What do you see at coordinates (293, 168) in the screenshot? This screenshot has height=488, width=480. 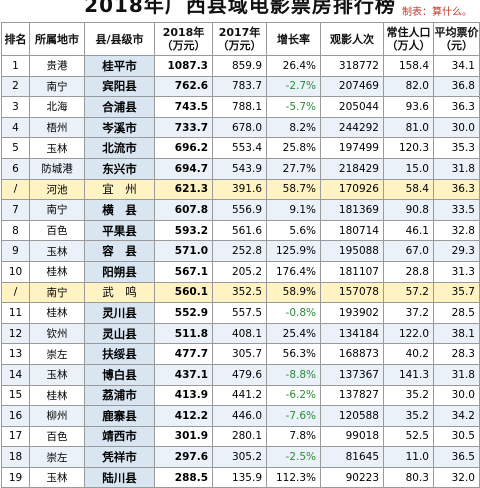 I see `growth-cell: 27.7%` at bounding box center [293, 168].